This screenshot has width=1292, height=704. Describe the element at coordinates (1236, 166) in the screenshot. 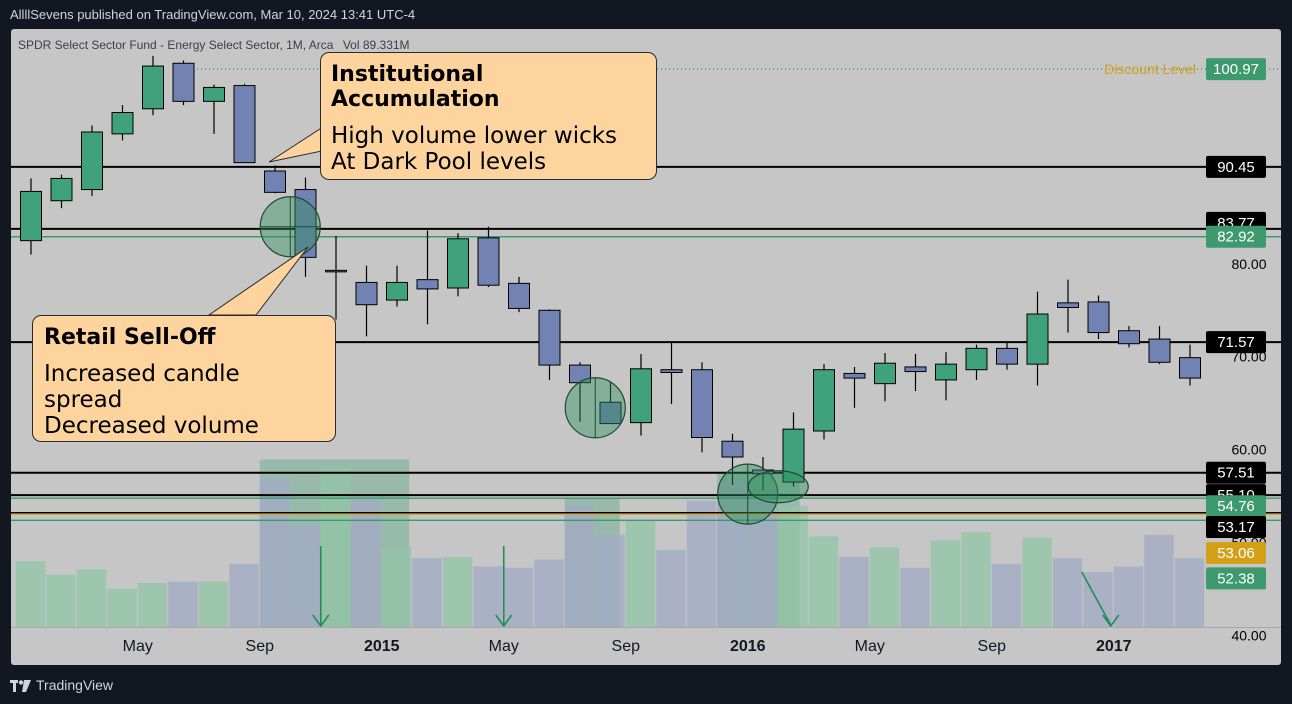

I see `price-tag-90.45` at that location.